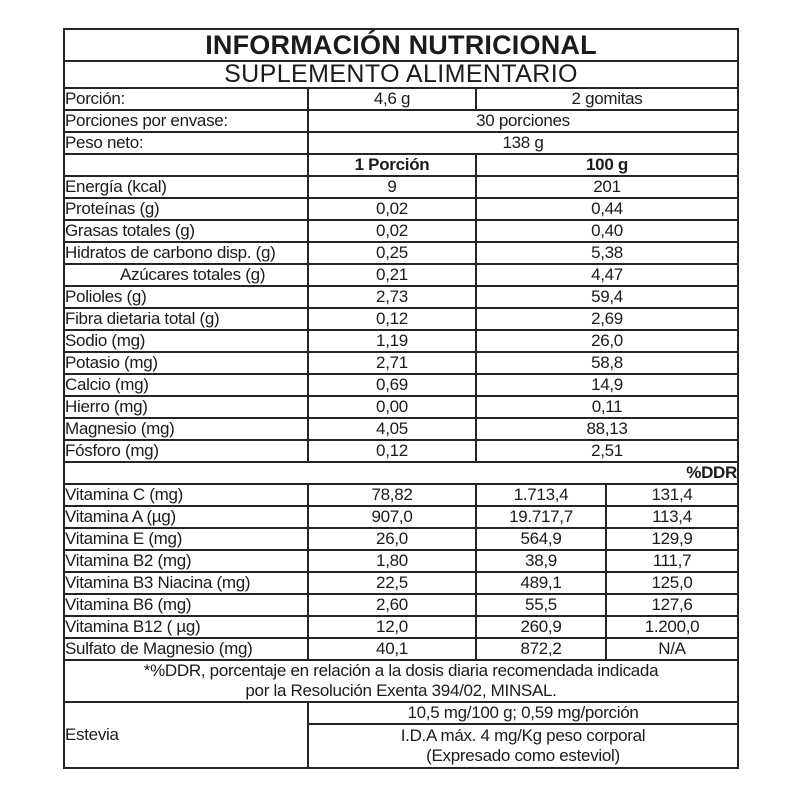 The height and width of the screenshot is (800, 800). What do you see at coordinates (541, 561) in the screenshot?
I see `vitamin-per-100g: 38,9` at bounding box center [541, 561].